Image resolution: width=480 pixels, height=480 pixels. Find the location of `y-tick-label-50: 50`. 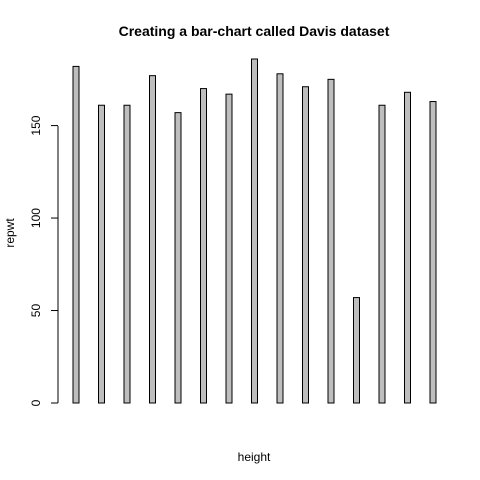

y-tick-label-50: 50 is located at coordinates (36, 311).